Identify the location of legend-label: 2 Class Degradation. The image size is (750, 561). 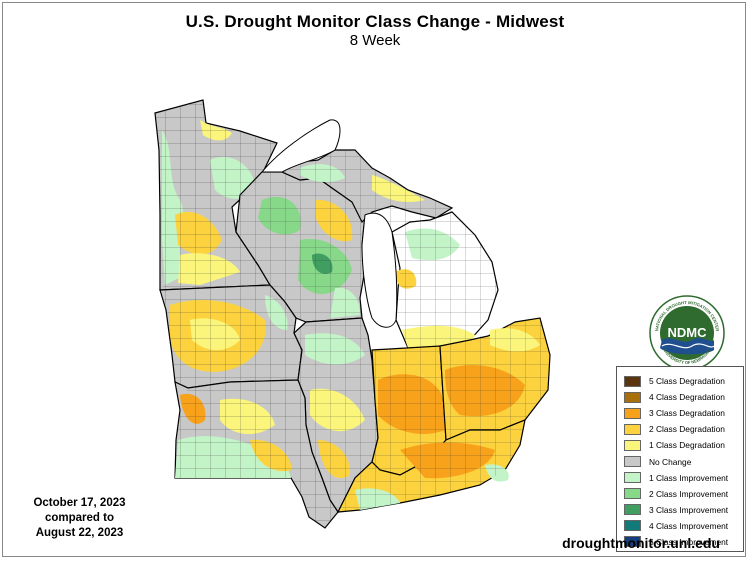
(687, 429).